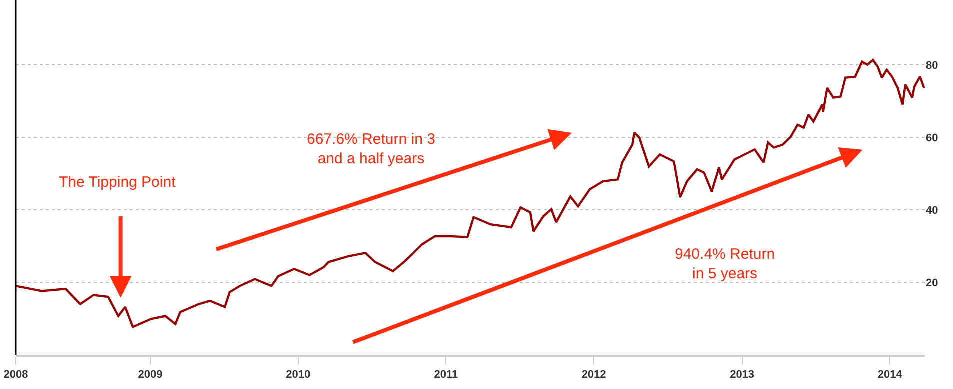 This screenshot has height=389, width=953. I want to click on x-tick-label: 2013, so click(742, 375).